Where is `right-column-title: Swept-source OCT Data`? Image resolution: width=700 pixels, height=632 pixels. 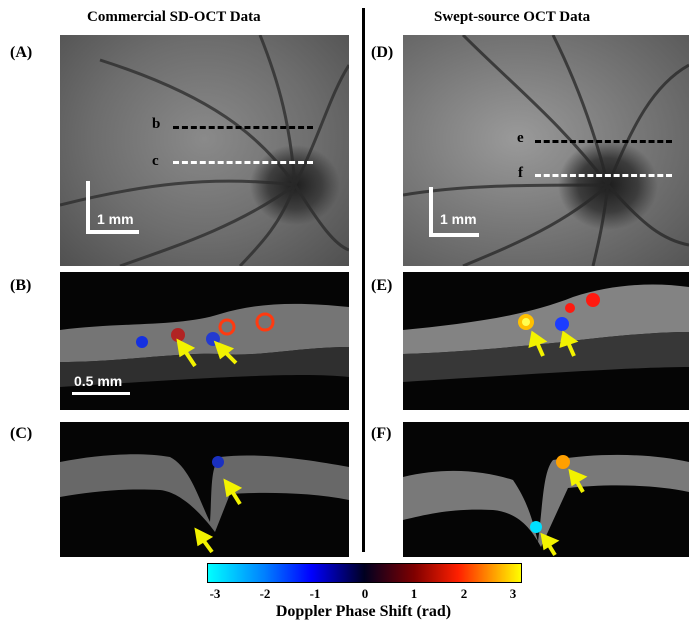 right-column-title: Swept-source OCT Data is located at coordinates (512, 17).